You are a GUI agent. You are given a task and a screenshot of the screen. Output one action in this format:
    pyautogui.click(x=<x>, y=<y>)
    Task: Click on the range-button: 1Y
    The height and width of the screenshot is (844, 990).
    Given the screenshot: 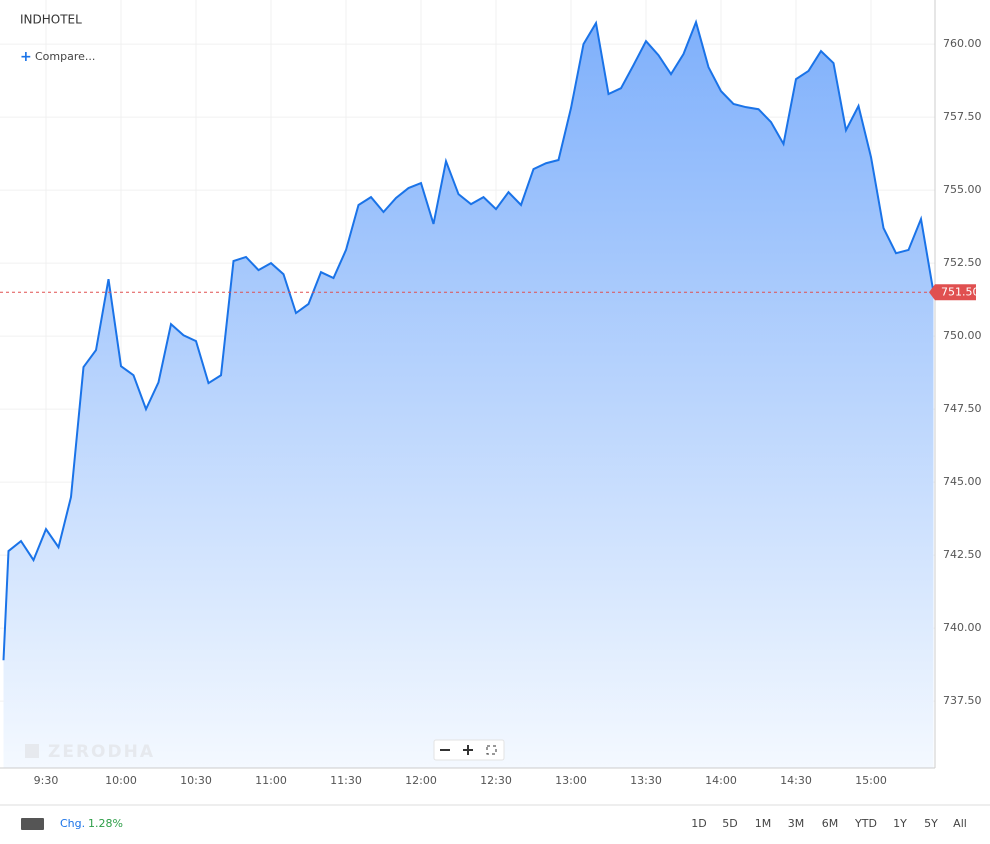 What is the action you would take?
    pyautogui.click(x=900, y=823)
    